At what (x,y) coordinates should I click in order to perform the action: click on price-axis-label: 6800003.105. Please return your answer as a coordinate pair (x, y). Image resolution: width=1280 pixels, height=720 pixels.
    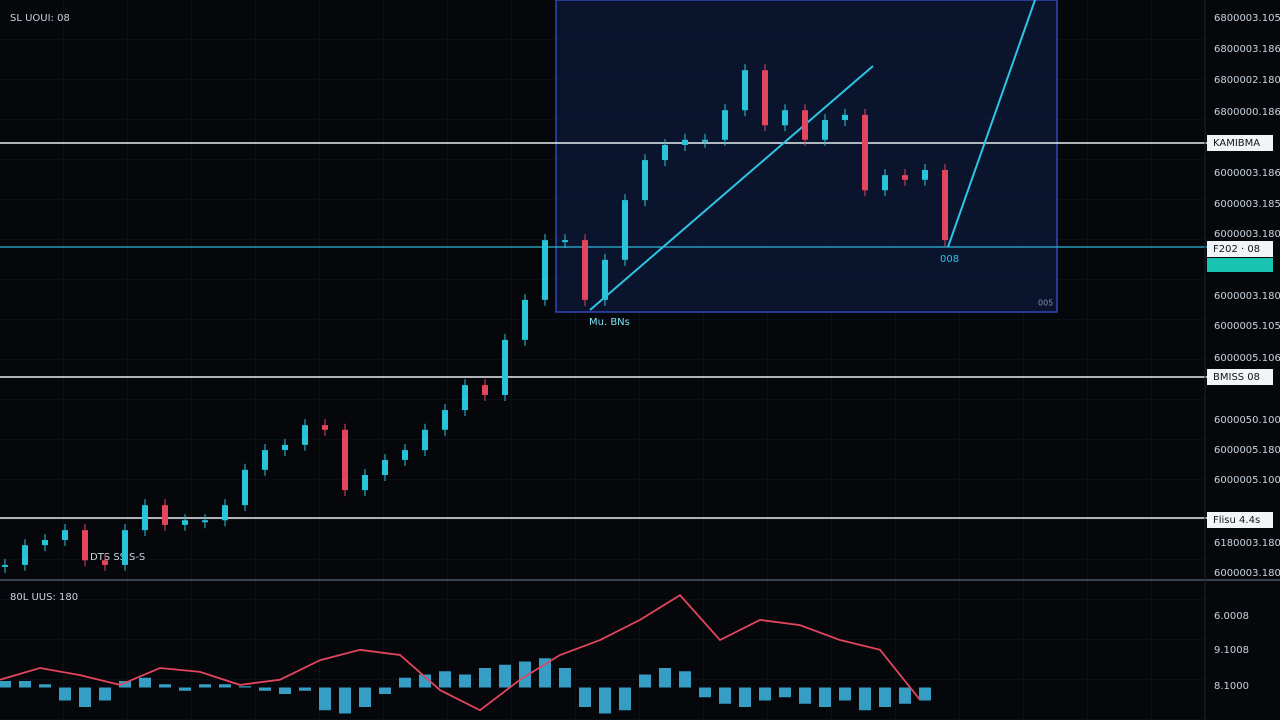
    Looking at the image, I should click on (1247, 18).